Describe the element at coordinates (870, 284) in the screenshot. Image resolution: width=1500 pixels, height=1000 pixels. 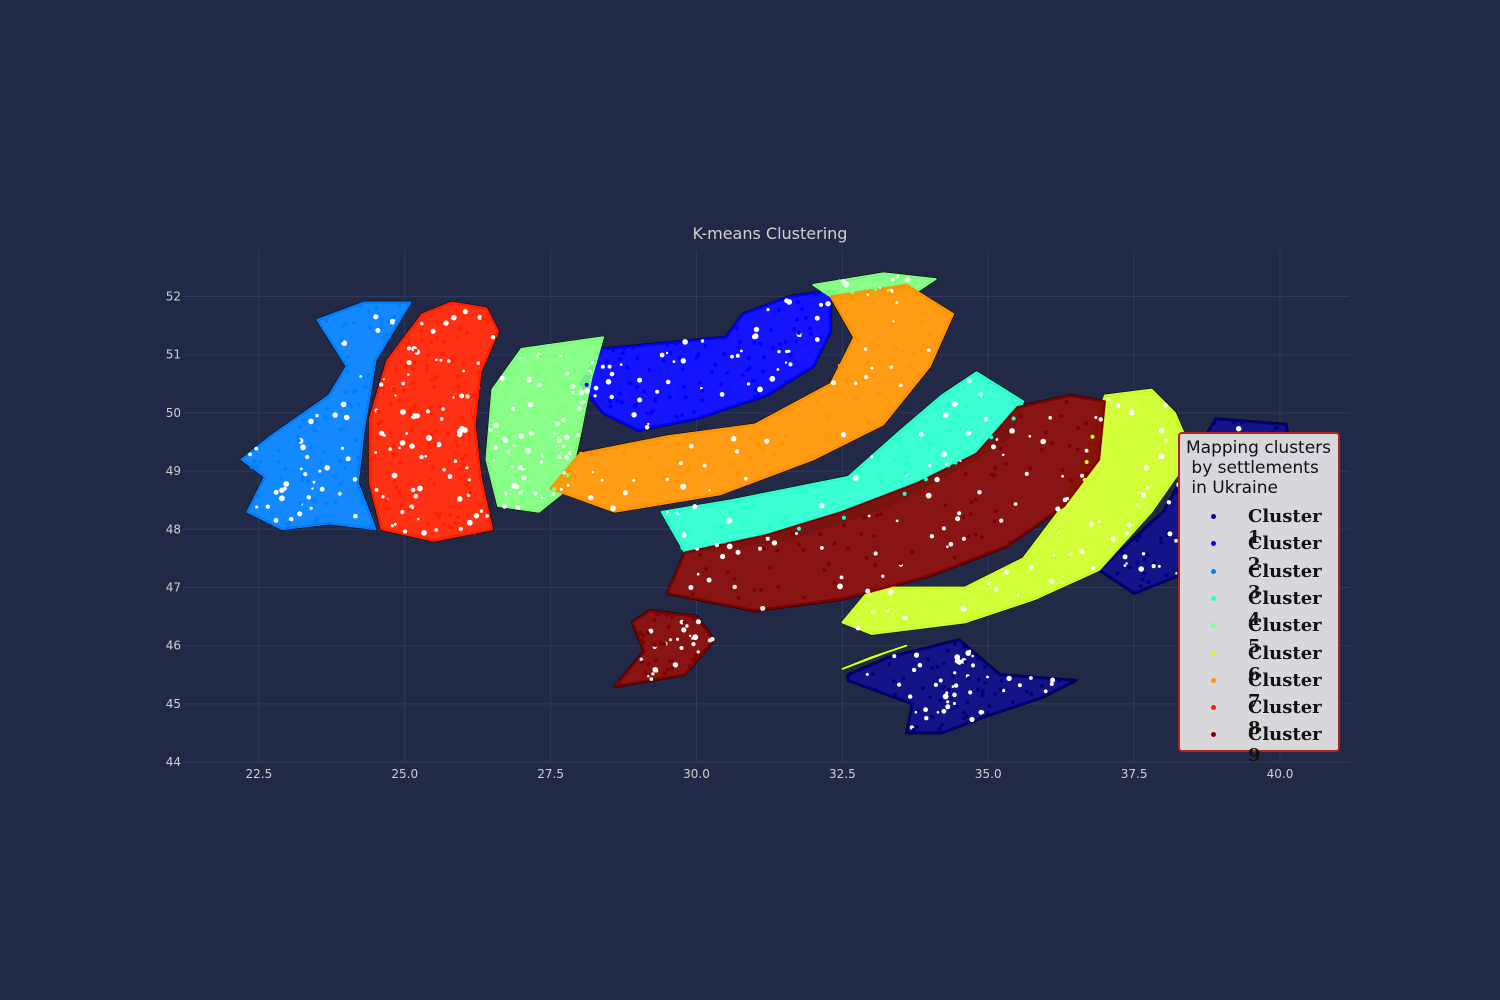
I see `cluster-5-points` at that location.